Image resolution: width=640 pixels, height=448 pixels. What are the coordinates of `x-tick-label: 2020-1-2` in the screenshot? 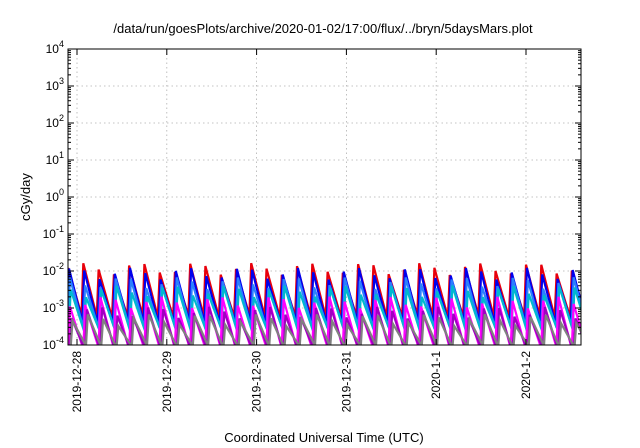 It's located at (526, 375).